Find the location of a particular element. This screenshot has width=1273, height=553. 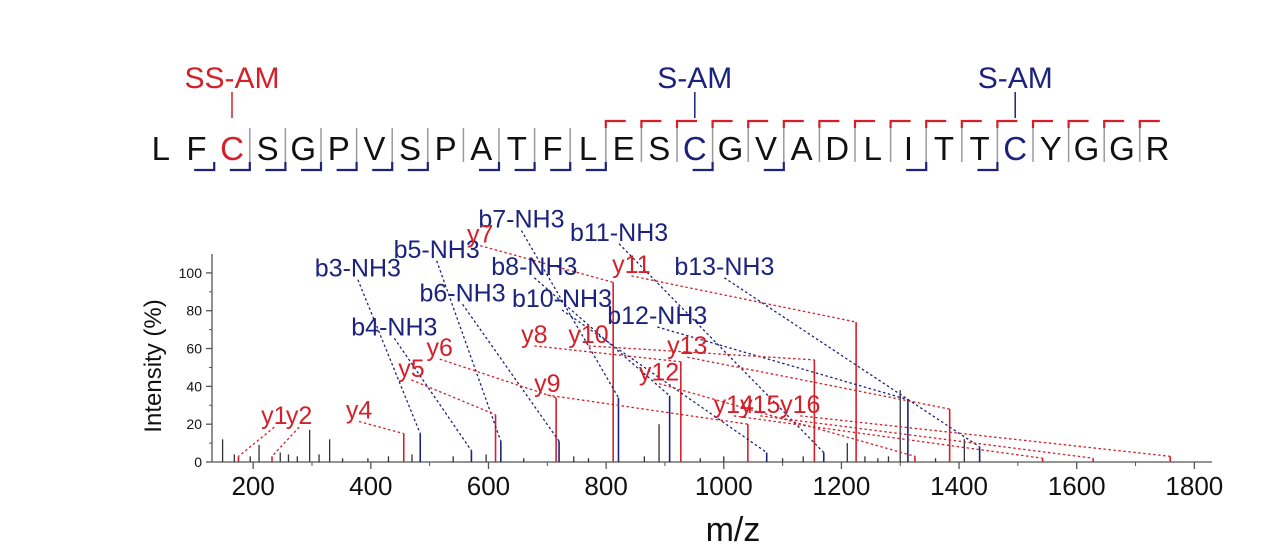

b-ion-label: b10-NH3 is located at coordinates (562, 299).